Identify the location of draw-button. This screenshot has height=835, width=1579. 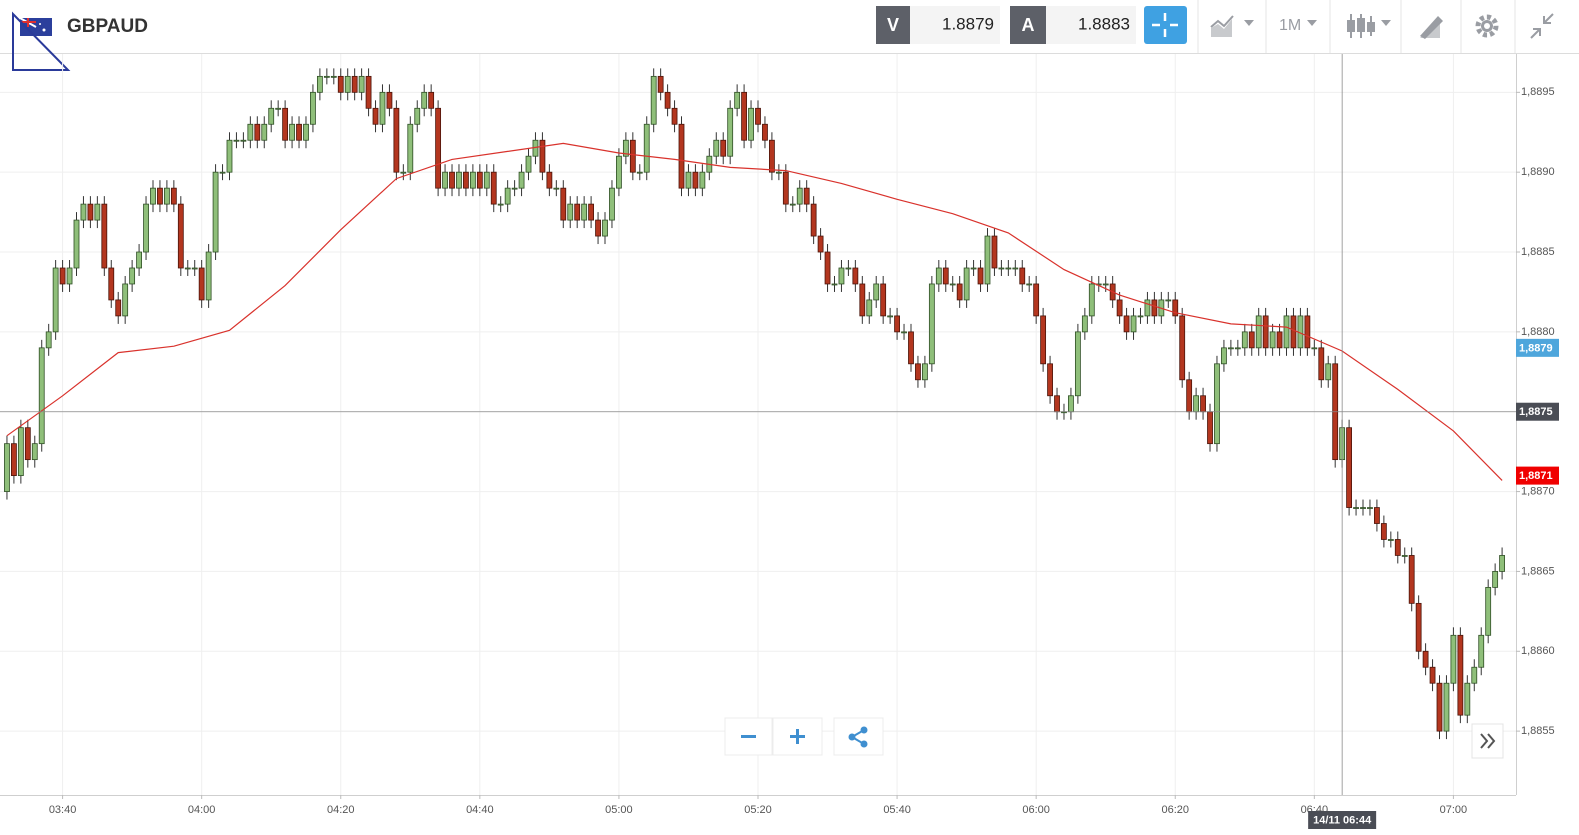
(1431, 27).